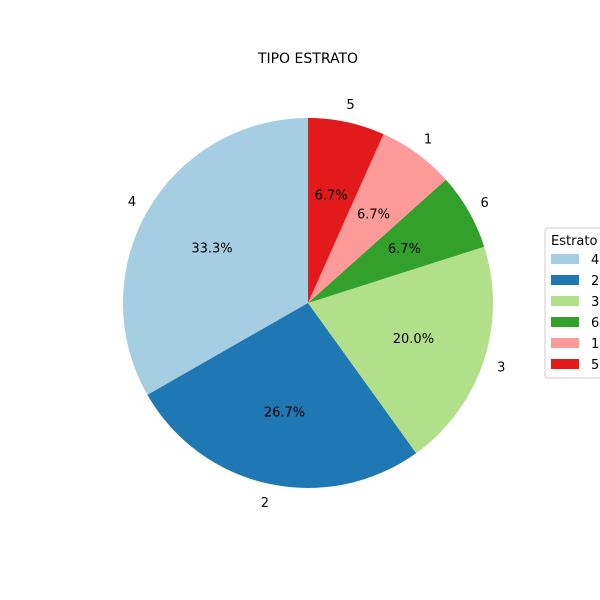  What do you see at coordinates (265, 503) in the screenshot?
I see `slice-label-2: 2` at bounding box center [265, 503].